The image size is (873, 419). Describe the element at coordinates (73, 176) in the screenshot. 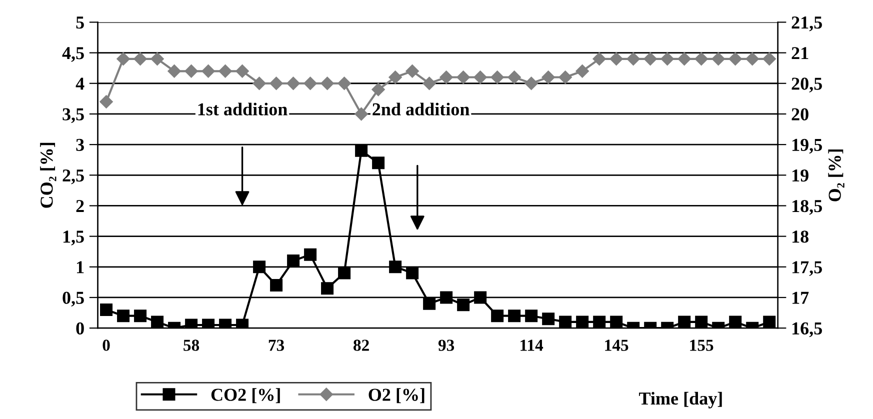

I see `y-tick-label: 2,5` at that location.